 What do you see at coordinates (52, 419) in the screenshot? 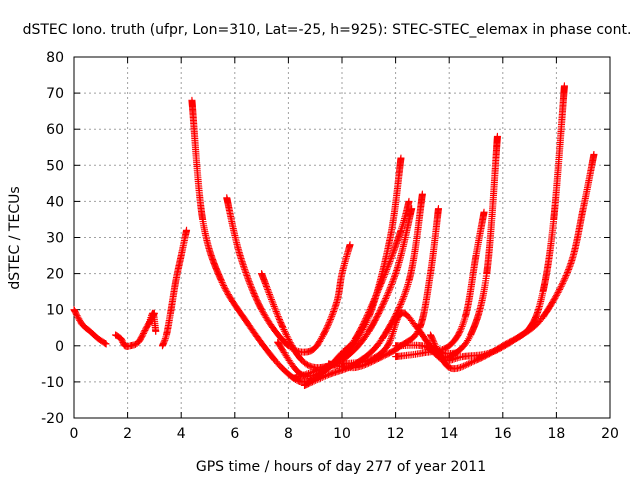
I see `y-tick-label: -20` at bounding box center [52, 419].